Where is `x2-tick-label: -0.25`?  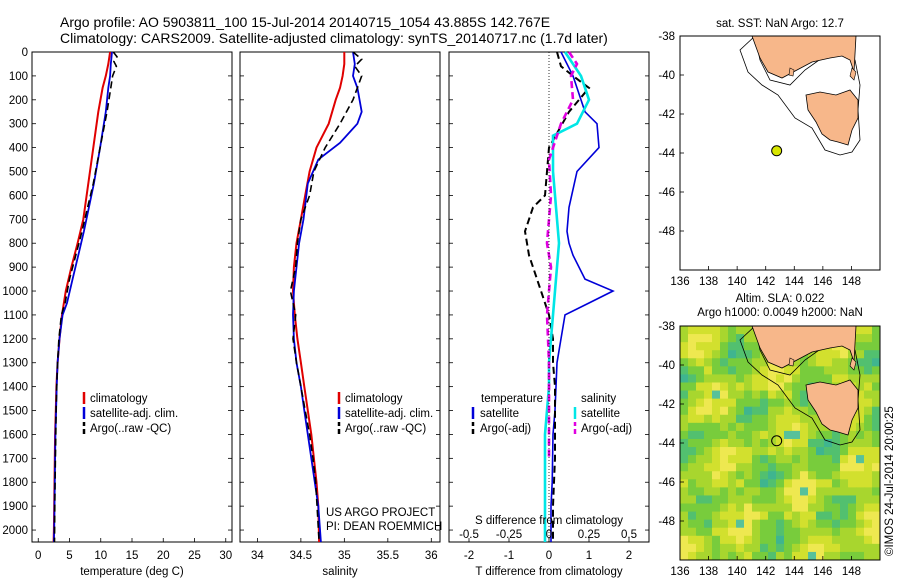
x2-tick-label: -0.25 is located at coordinates (509, 535).